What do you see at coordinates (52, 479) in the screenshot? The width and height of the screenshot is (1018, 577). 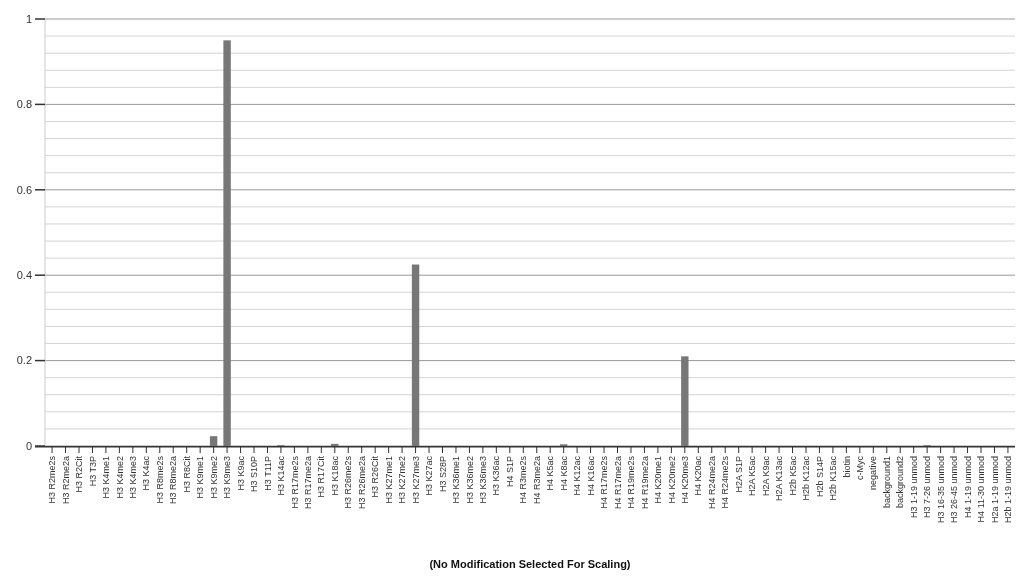 I see `x-tick-label: H3 R2me2s` at bounding box center [52, 479].